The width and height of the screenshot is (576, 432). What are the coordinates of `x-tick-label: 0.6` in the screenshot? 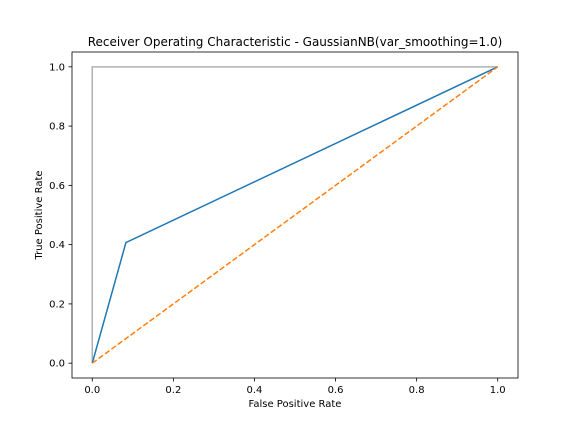 It's located at (336, 390).